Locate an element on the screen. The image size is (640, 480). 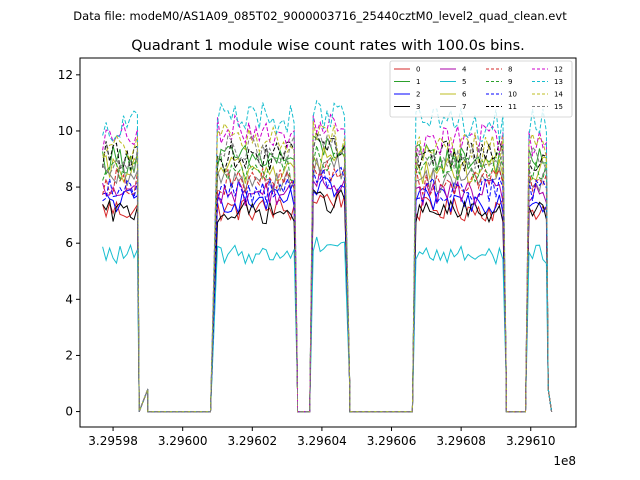
legend-label-13: 13 is located at coordinates (558, 82).